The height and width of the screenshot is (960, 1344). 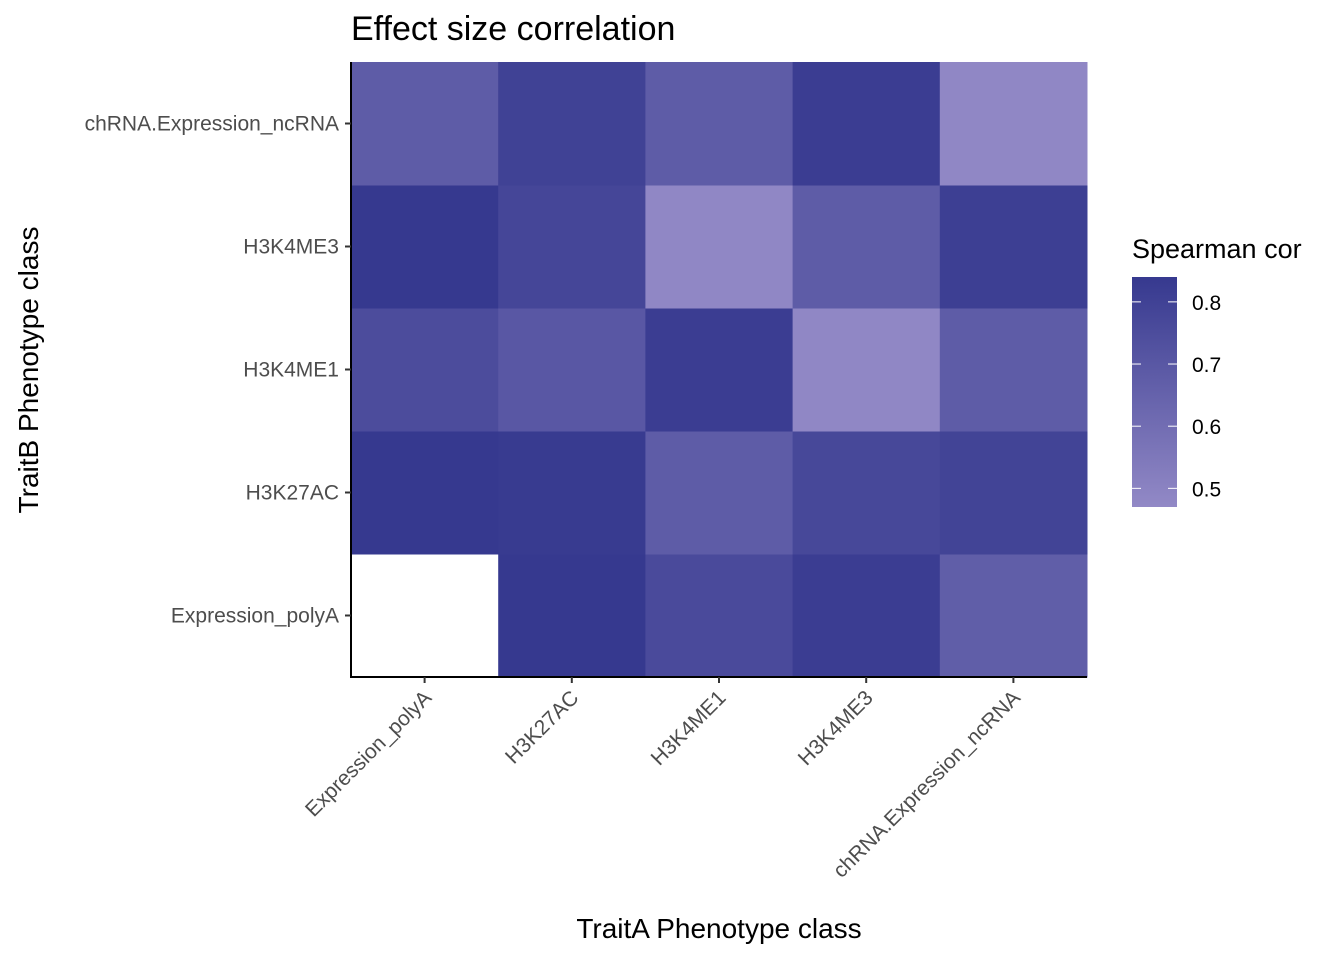 I want to click on legend-colorbar, so click(x=1154, y=392).